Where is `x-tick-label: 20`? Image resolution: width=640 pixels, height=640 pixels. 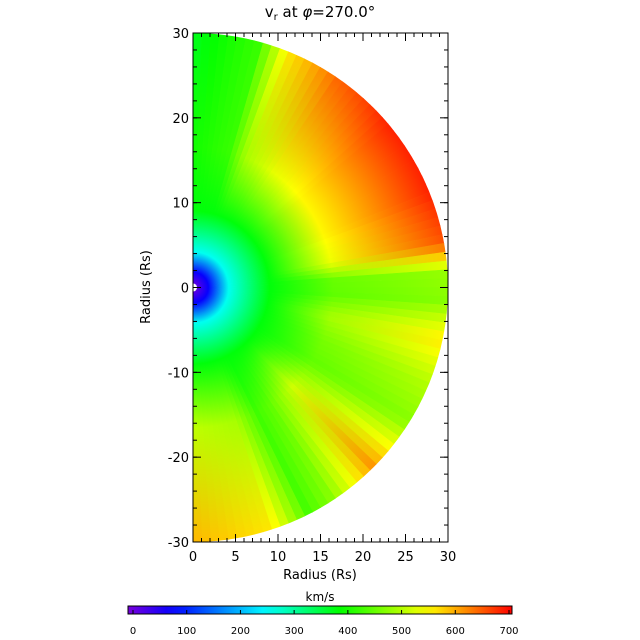
x-tick-label: 20 is located at coordinates (363, 557).